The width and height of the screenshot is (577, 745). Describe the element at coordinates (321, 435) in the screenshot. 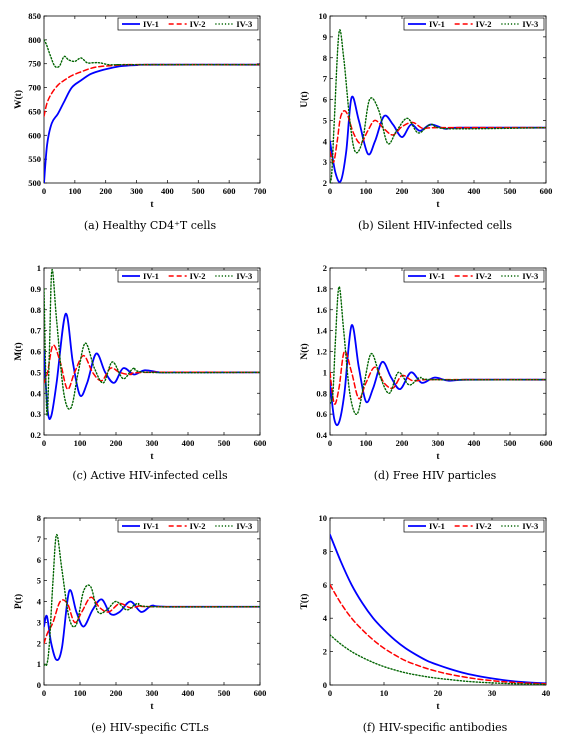

I see `y-tick-label: 0.4` at that location.